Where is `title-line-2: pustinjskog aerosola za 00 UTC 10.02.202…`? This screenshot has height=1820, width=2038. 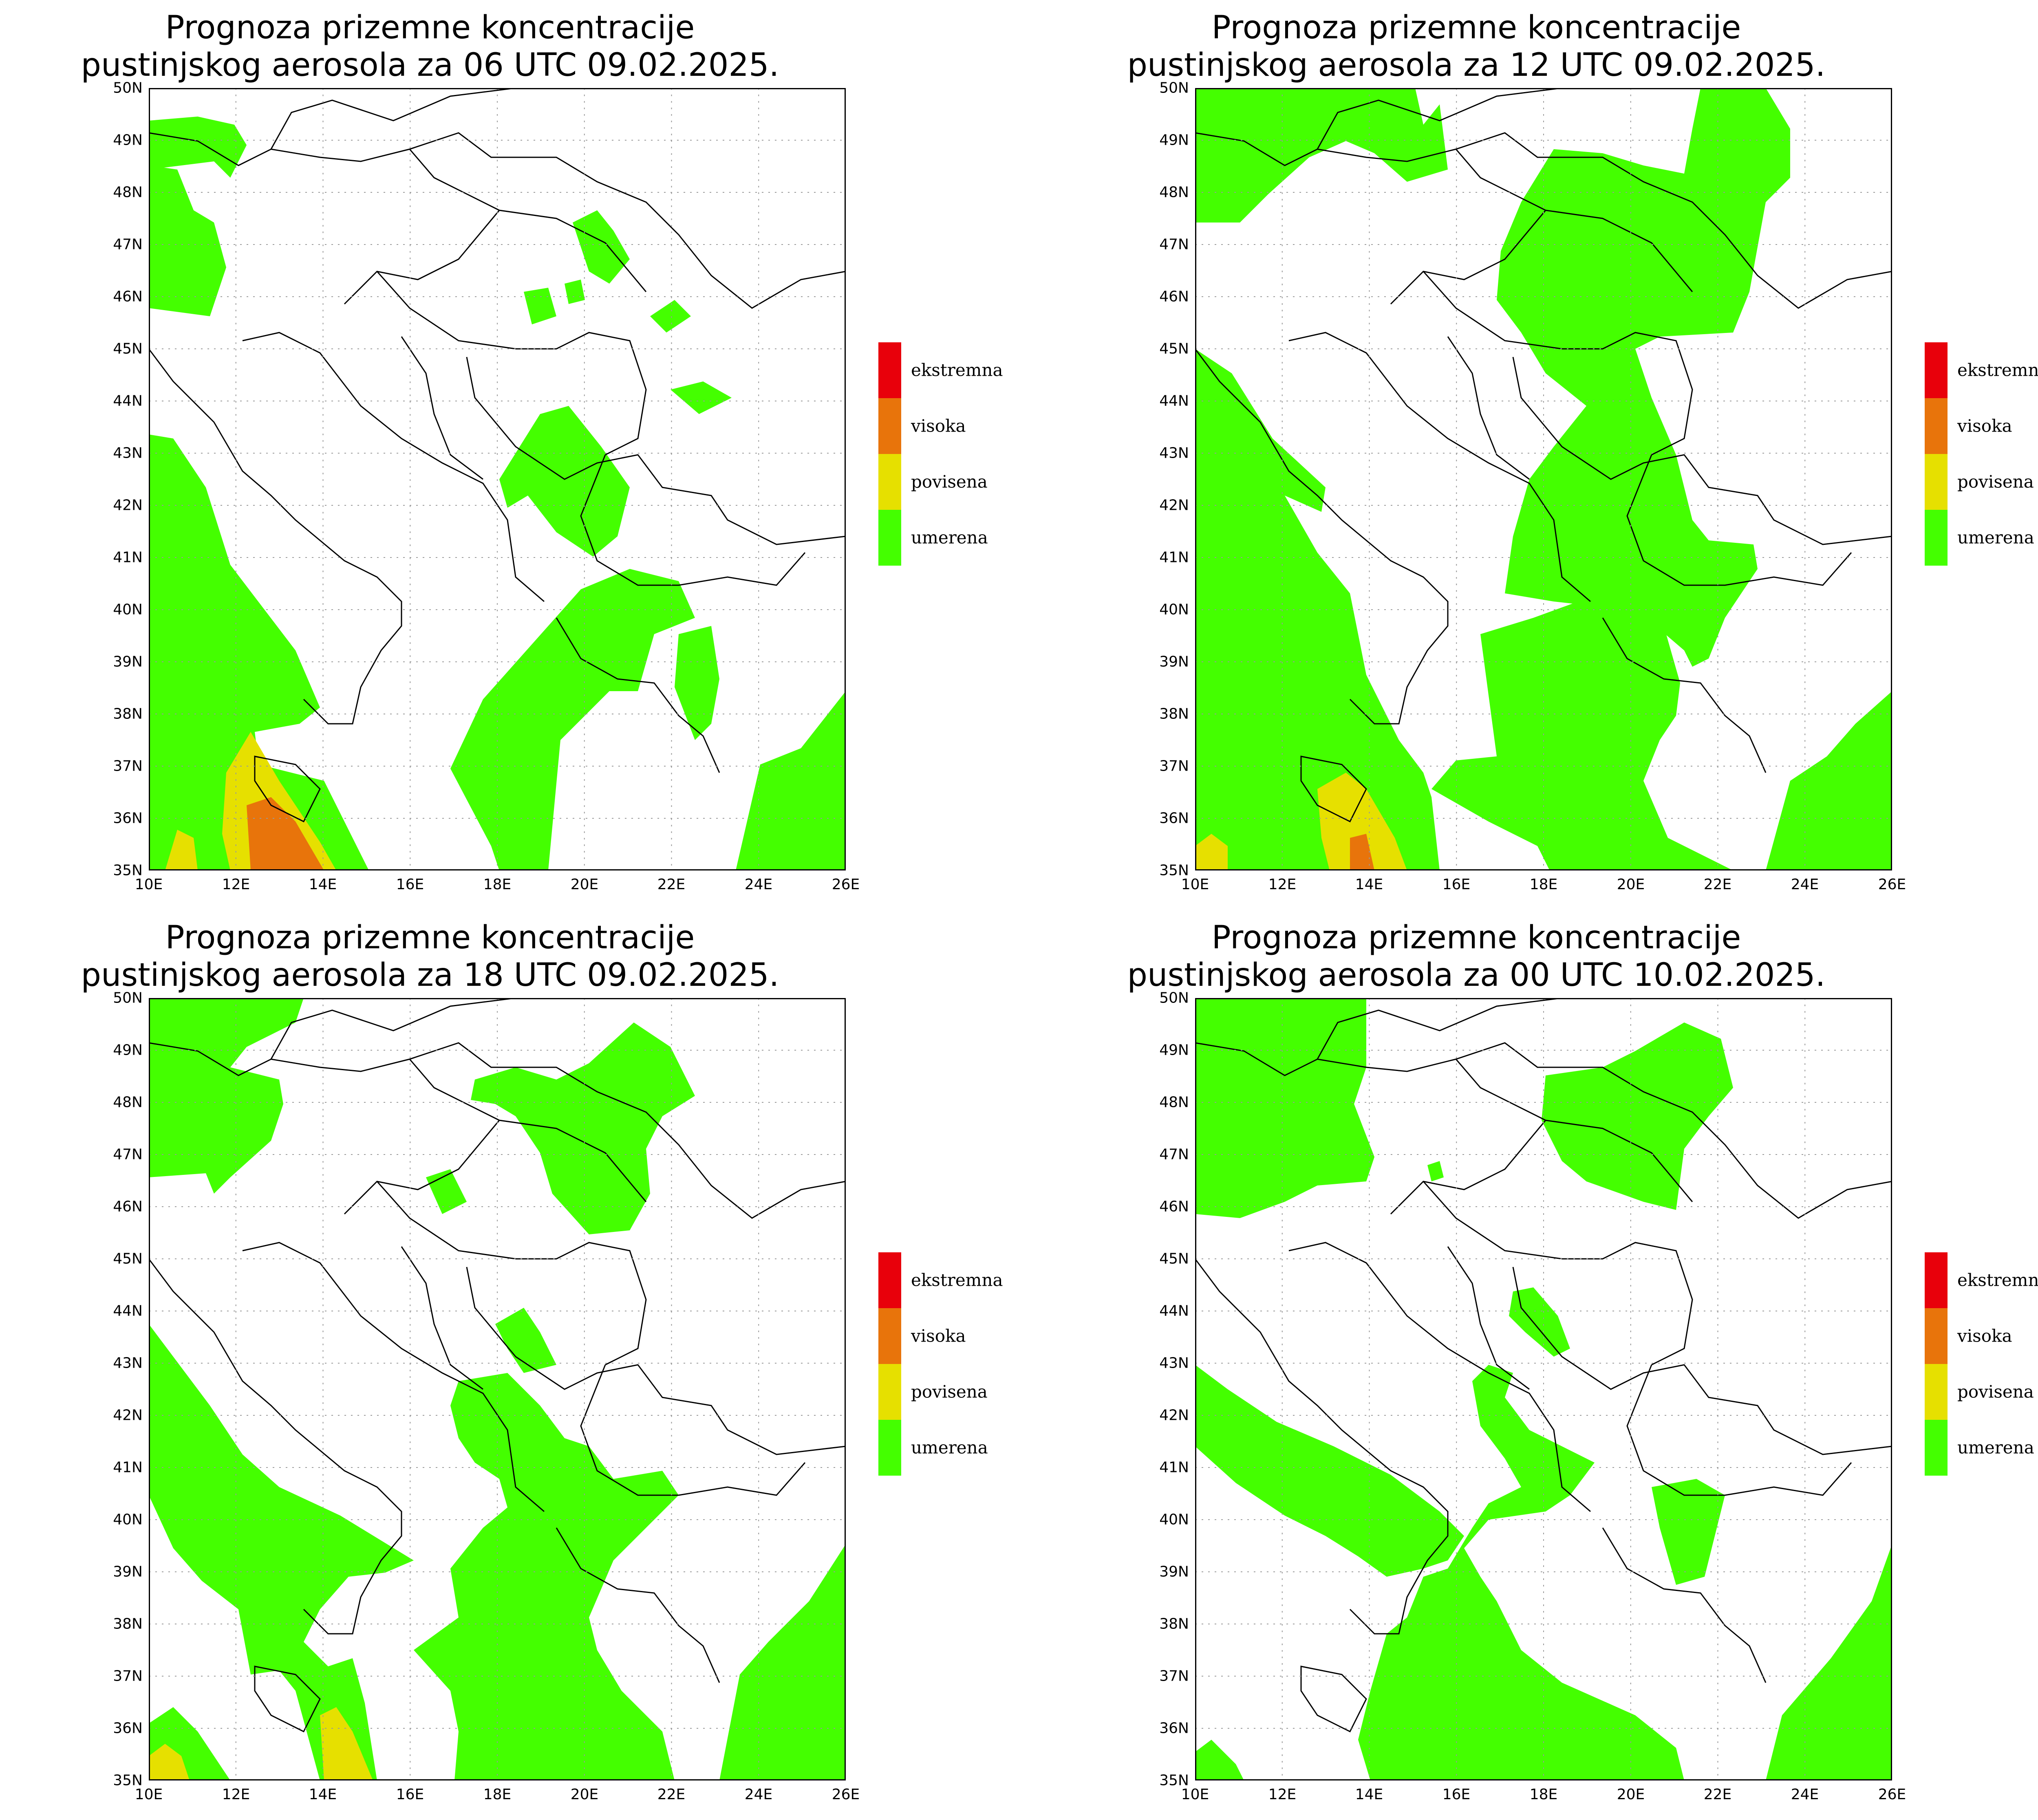 title-line-2: pustinjskog aerosola za 00 UTC 10.02.202… is located at coordinates (1476, 976).